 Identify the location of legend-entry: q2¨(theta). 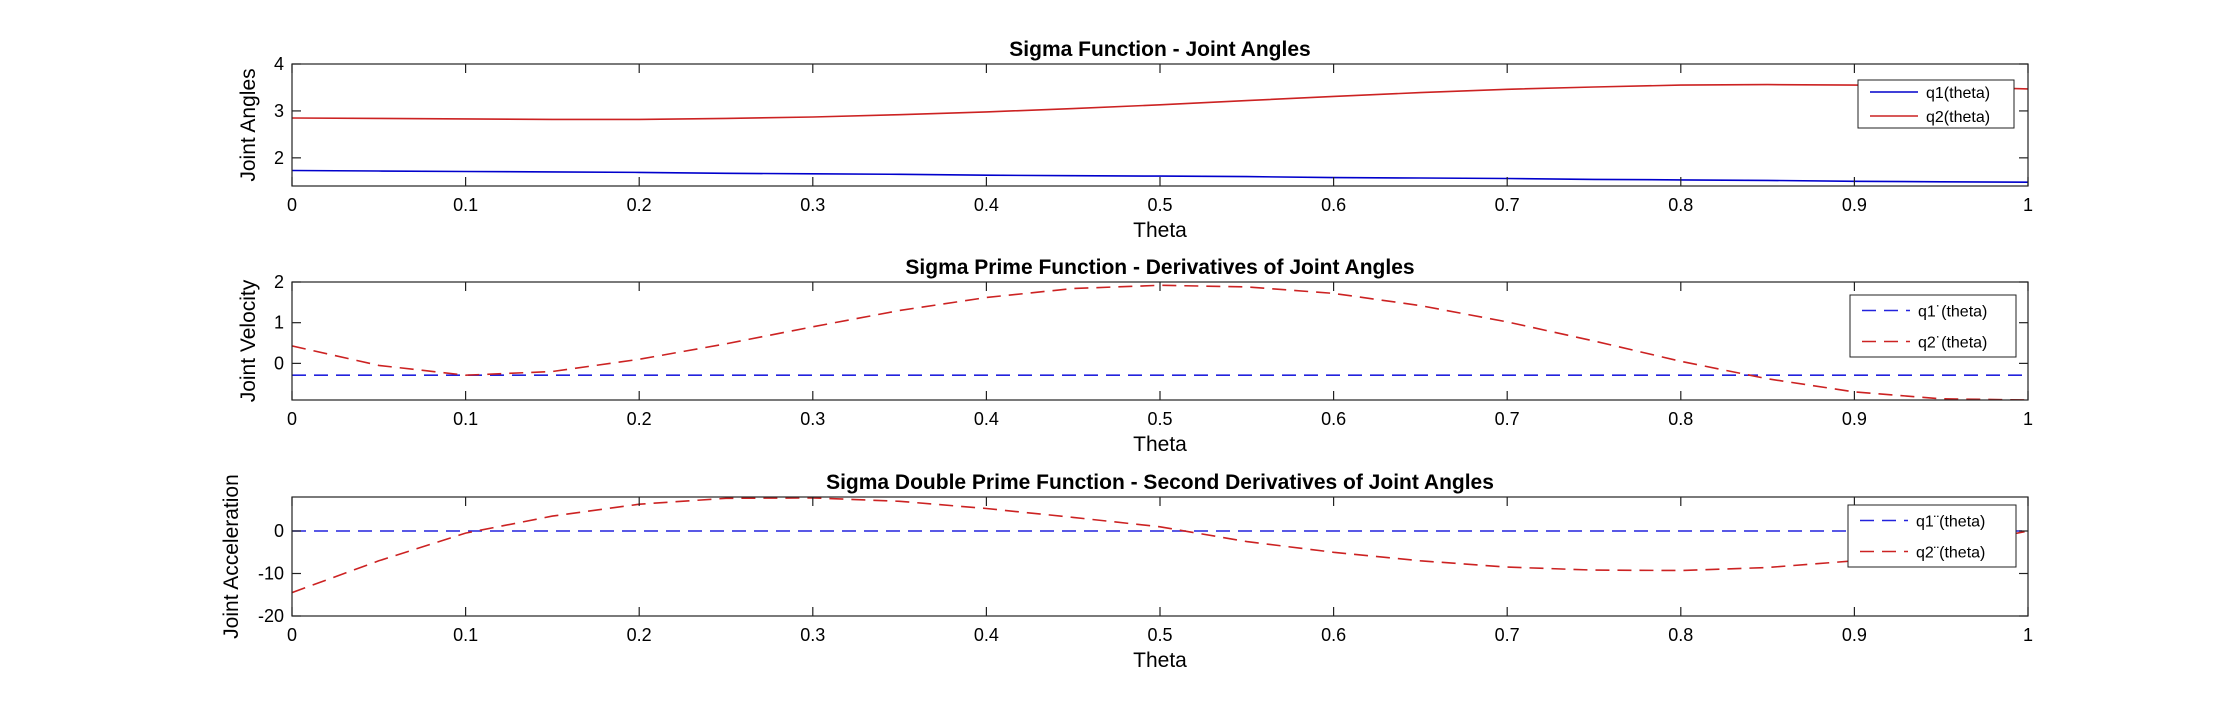
(1950, 553).